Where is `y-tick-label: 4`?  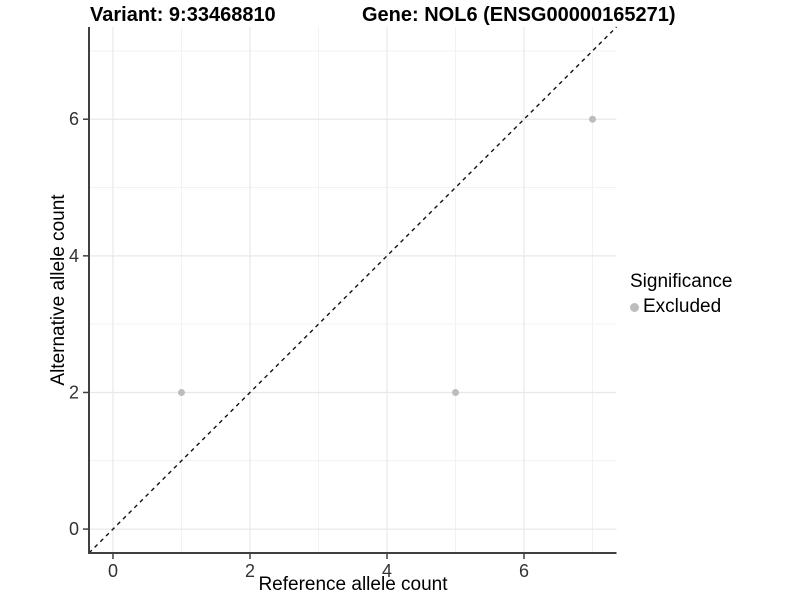 y-tick-label: 4 is located at coordinates (74, 256).